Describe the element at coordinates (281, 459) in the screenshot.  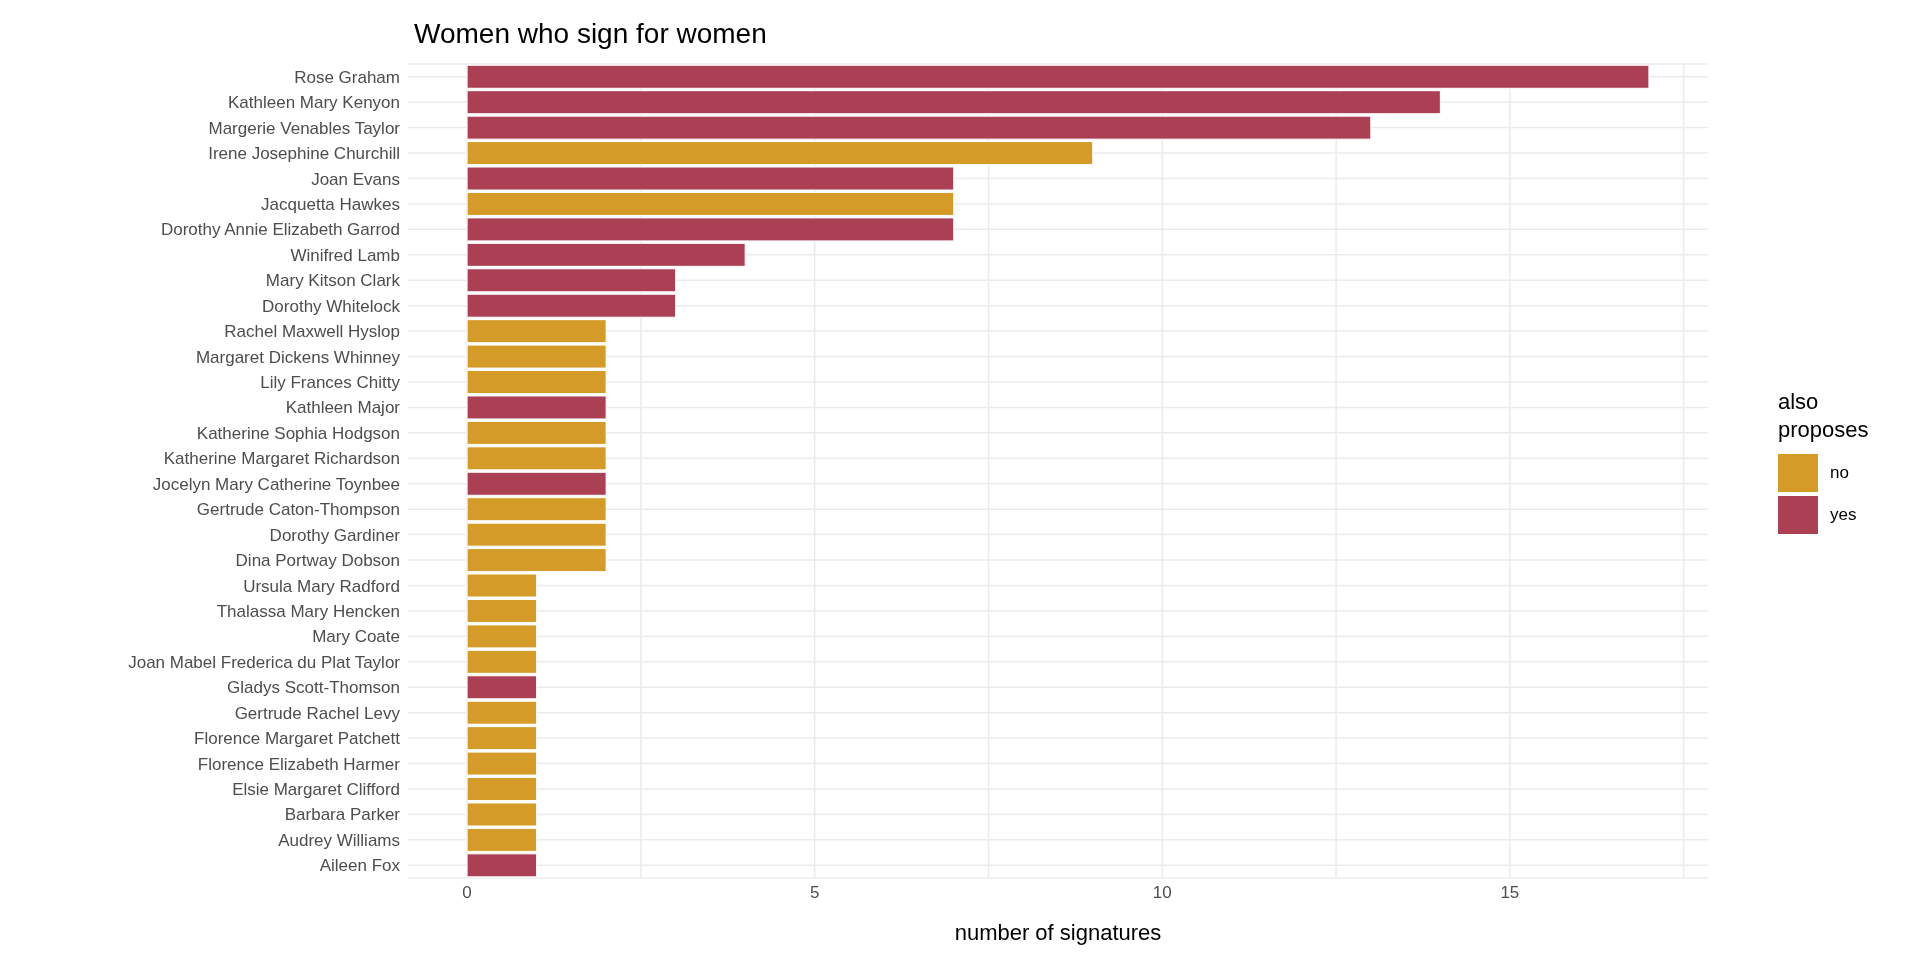
I see `y-tick-label: Katherine Margaret Richardson` at that location.